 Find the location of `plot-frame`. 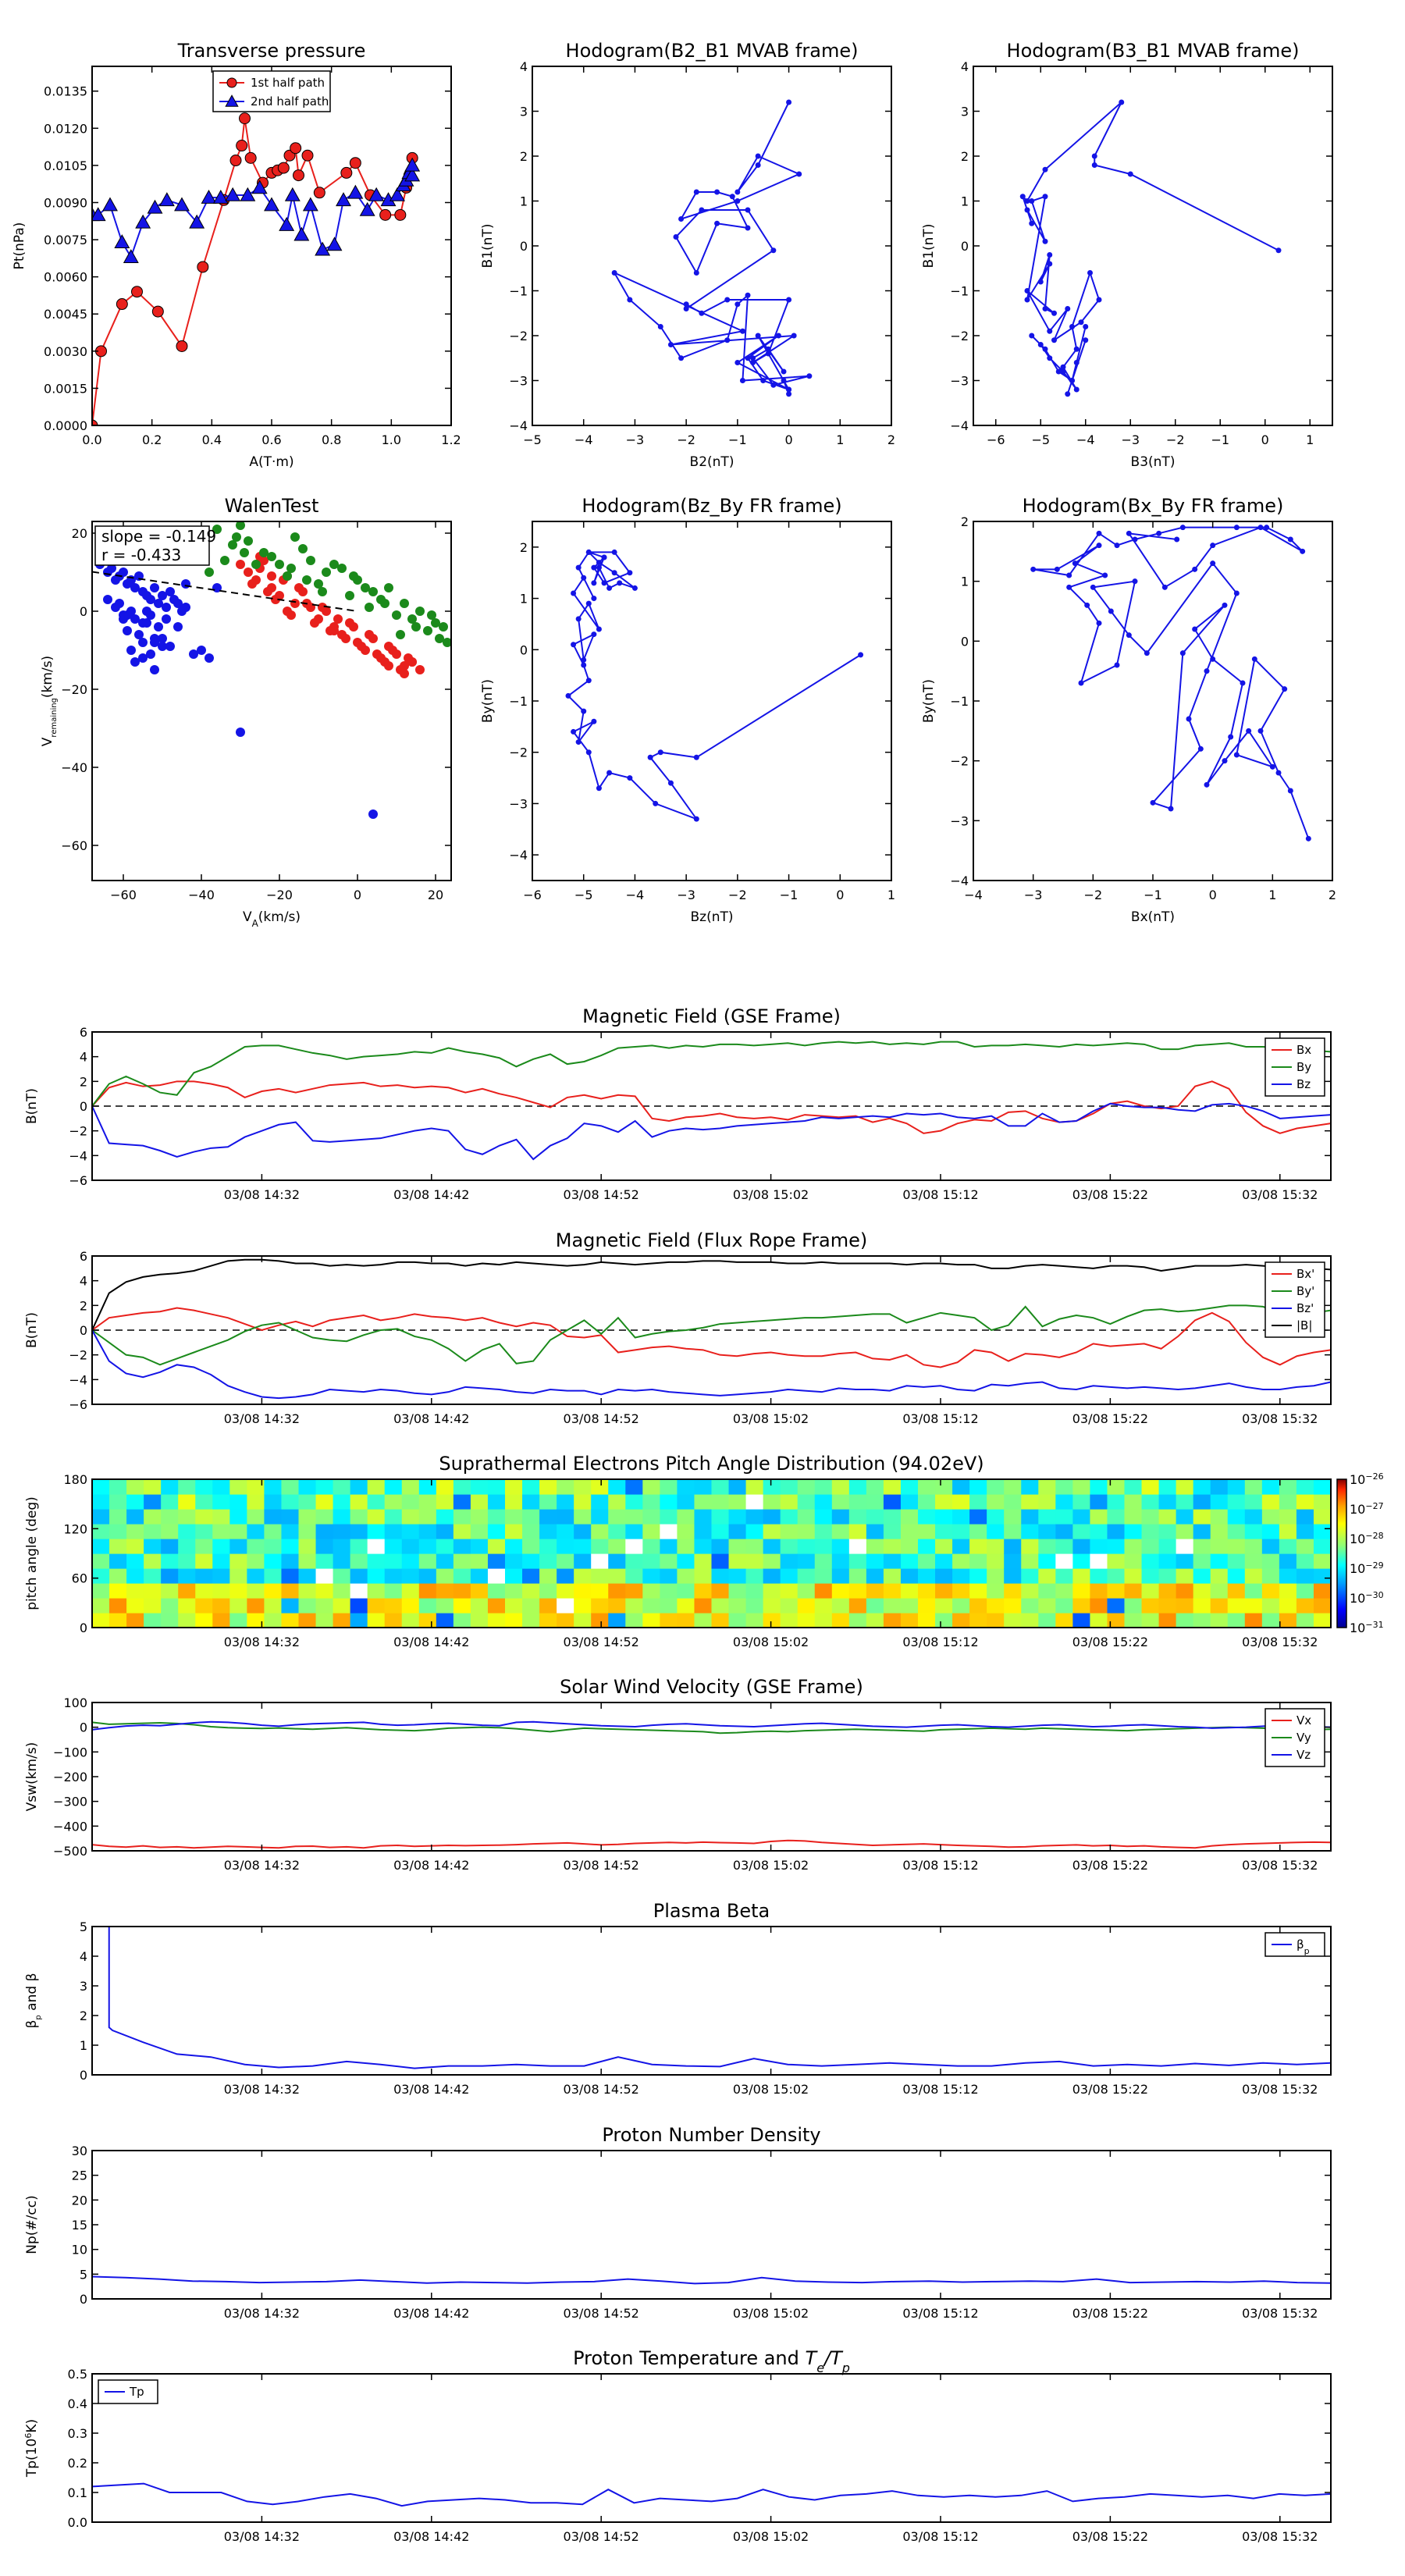

plot-frame is located at coordinates (712, 2225).